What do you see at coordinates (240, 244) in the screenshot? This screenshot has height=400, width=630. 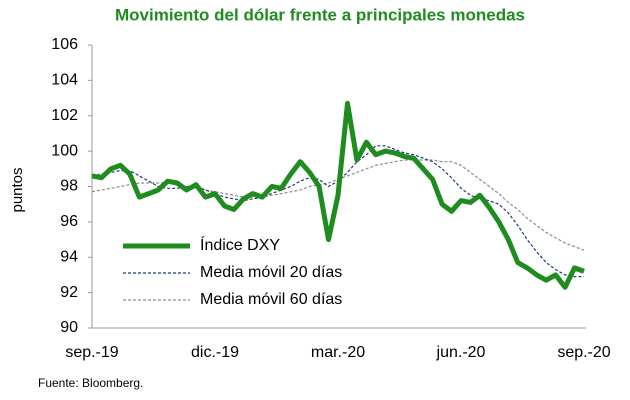 I see `legend-label: Índice DXY` at bounding box center [240, 244].